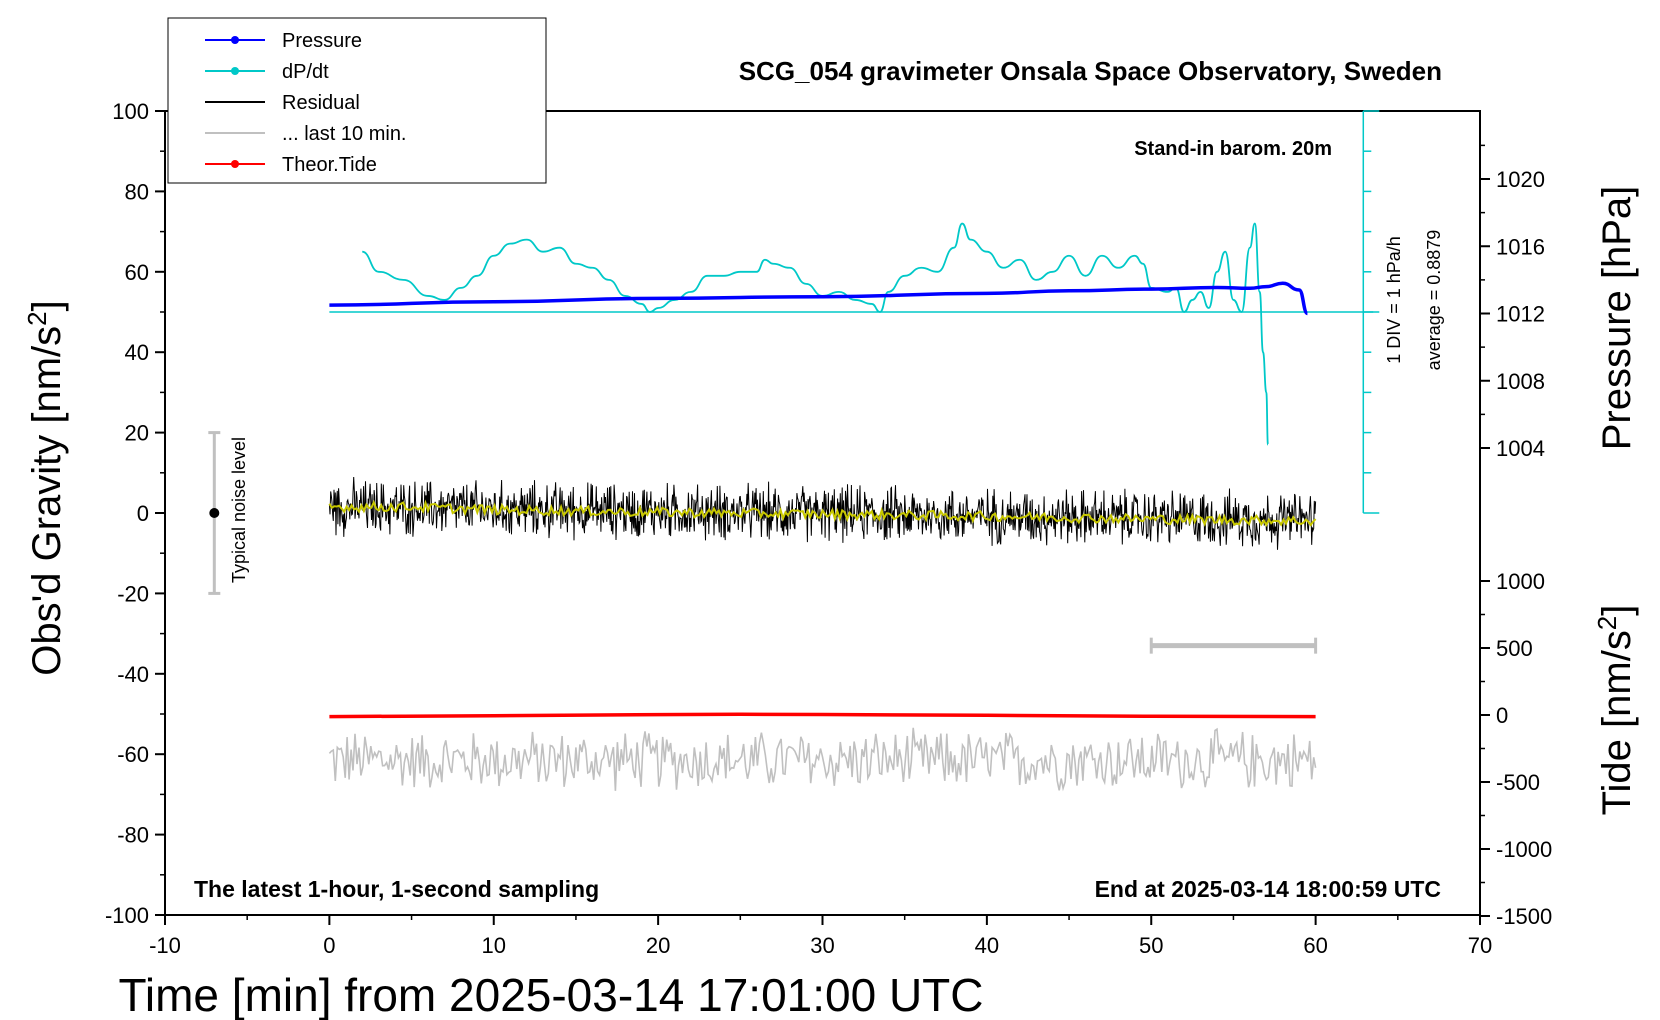 The image size is (1660, 1020). What do you see at coordinates (1524, 916) in the screenshot?
I see `tide-tick-label: -1500` at bounding box center [1524, 916].